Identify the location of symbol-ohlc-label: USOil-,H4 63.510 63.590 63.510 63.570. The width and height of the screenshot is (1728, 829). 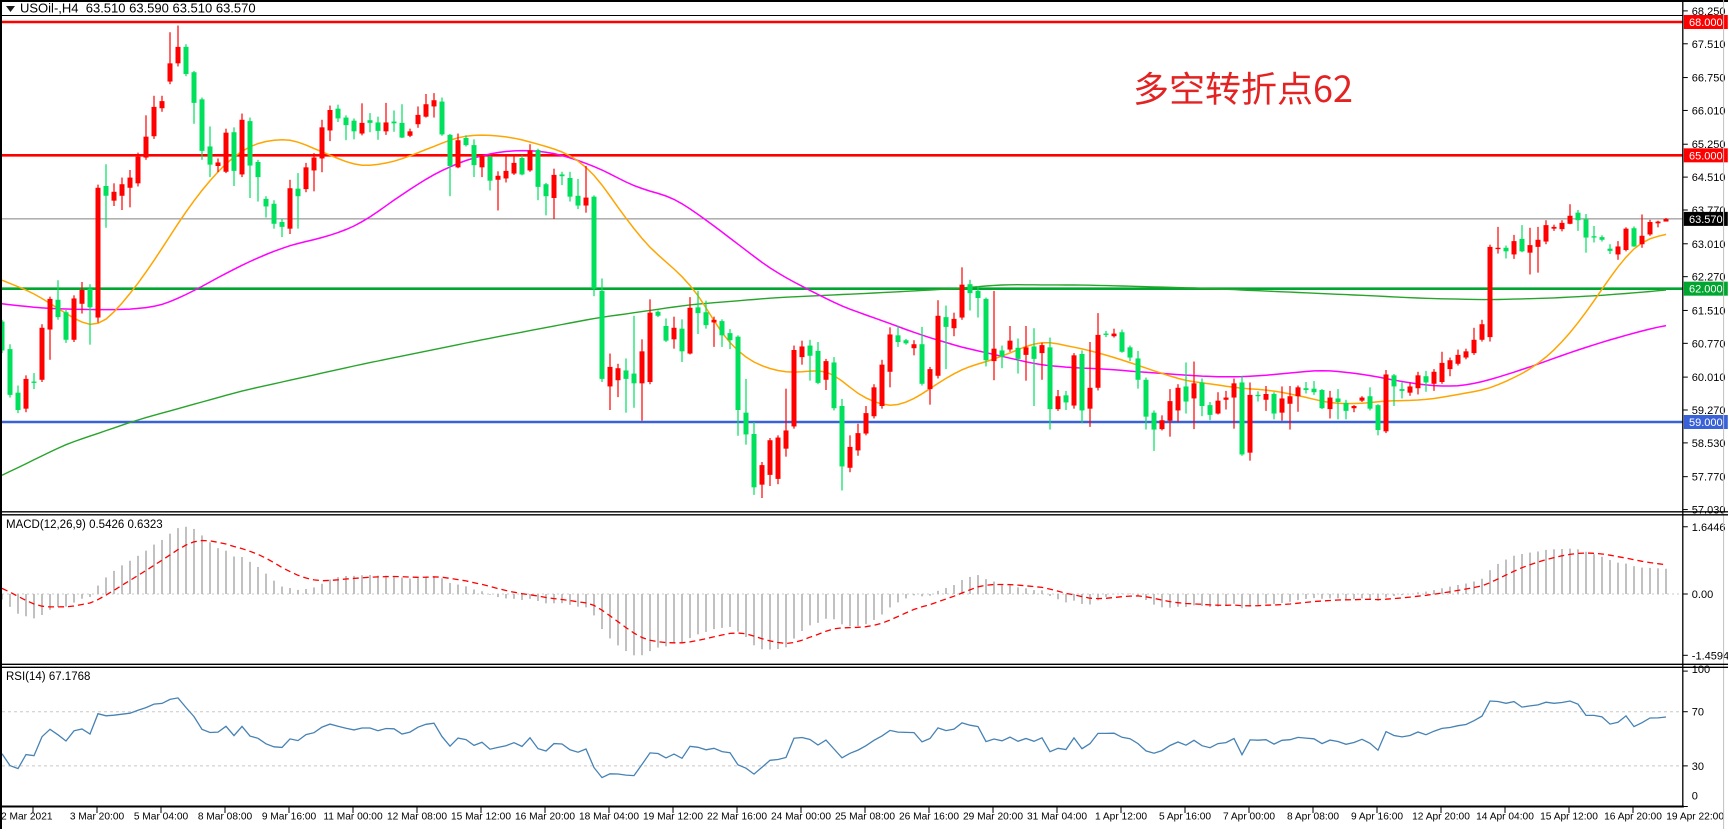
(138, 8).